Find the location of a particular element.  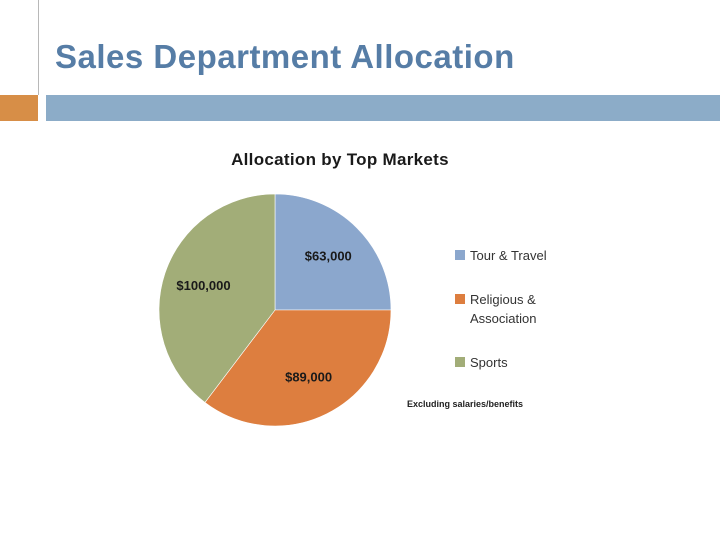

legend-item: Tour & Travel is located at coordinates (520, 256).